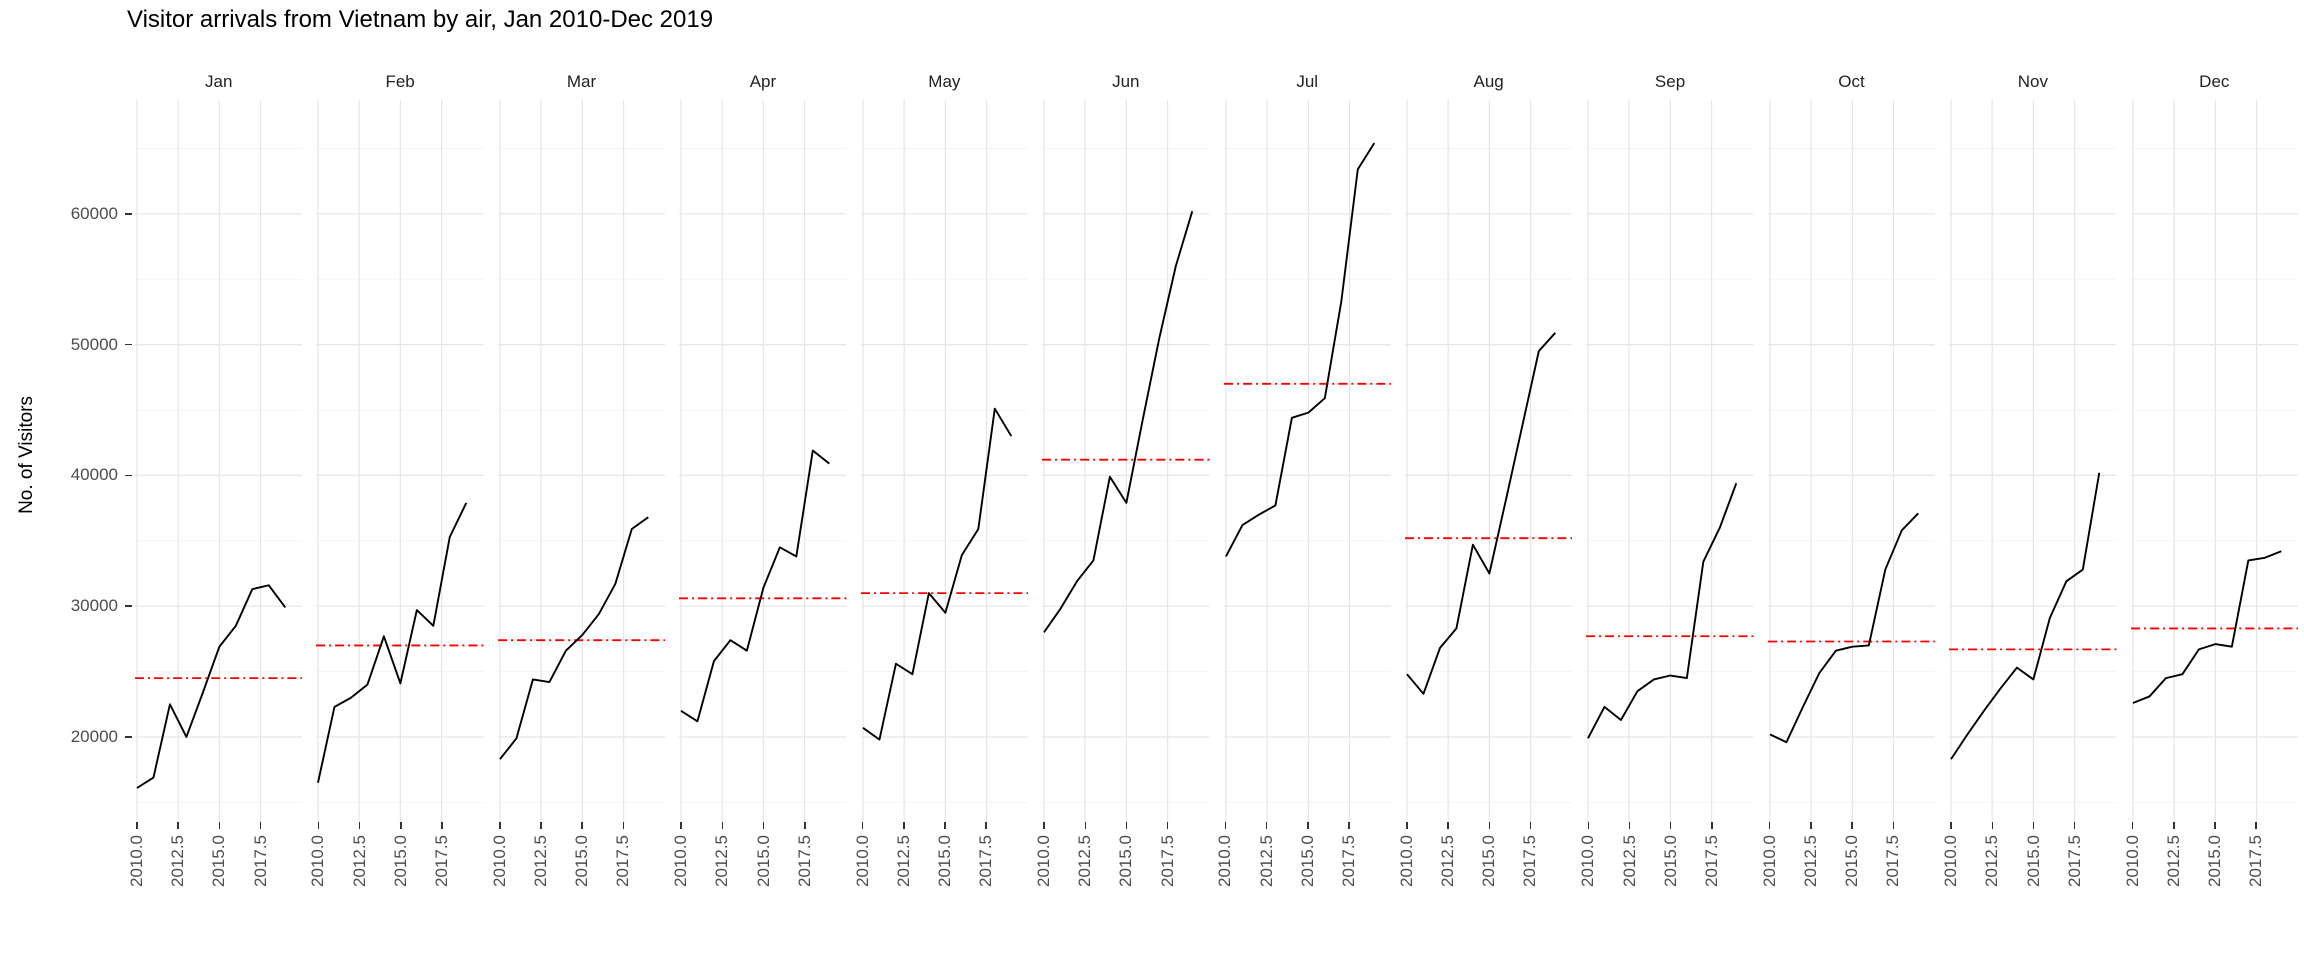  I want to click on facet-panel-dec: Dec 2010.0 2012.5 2015.0 2017.5, so click(2210, 479).